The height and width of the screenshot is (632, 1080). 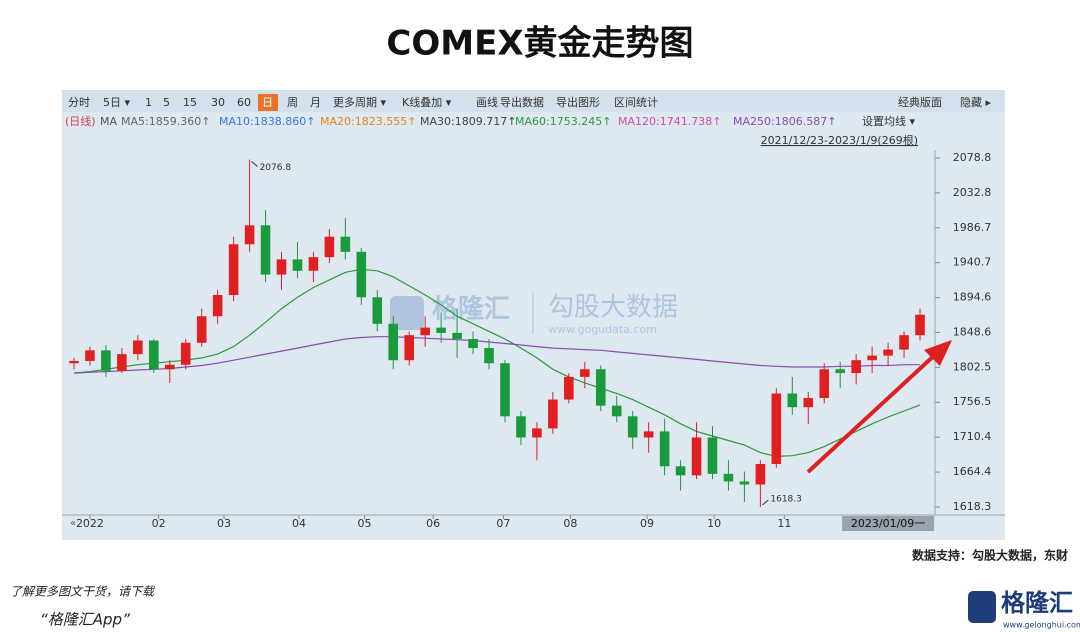 I want to click on toolbar-item: 导出数据, so click(x=522, y=102).